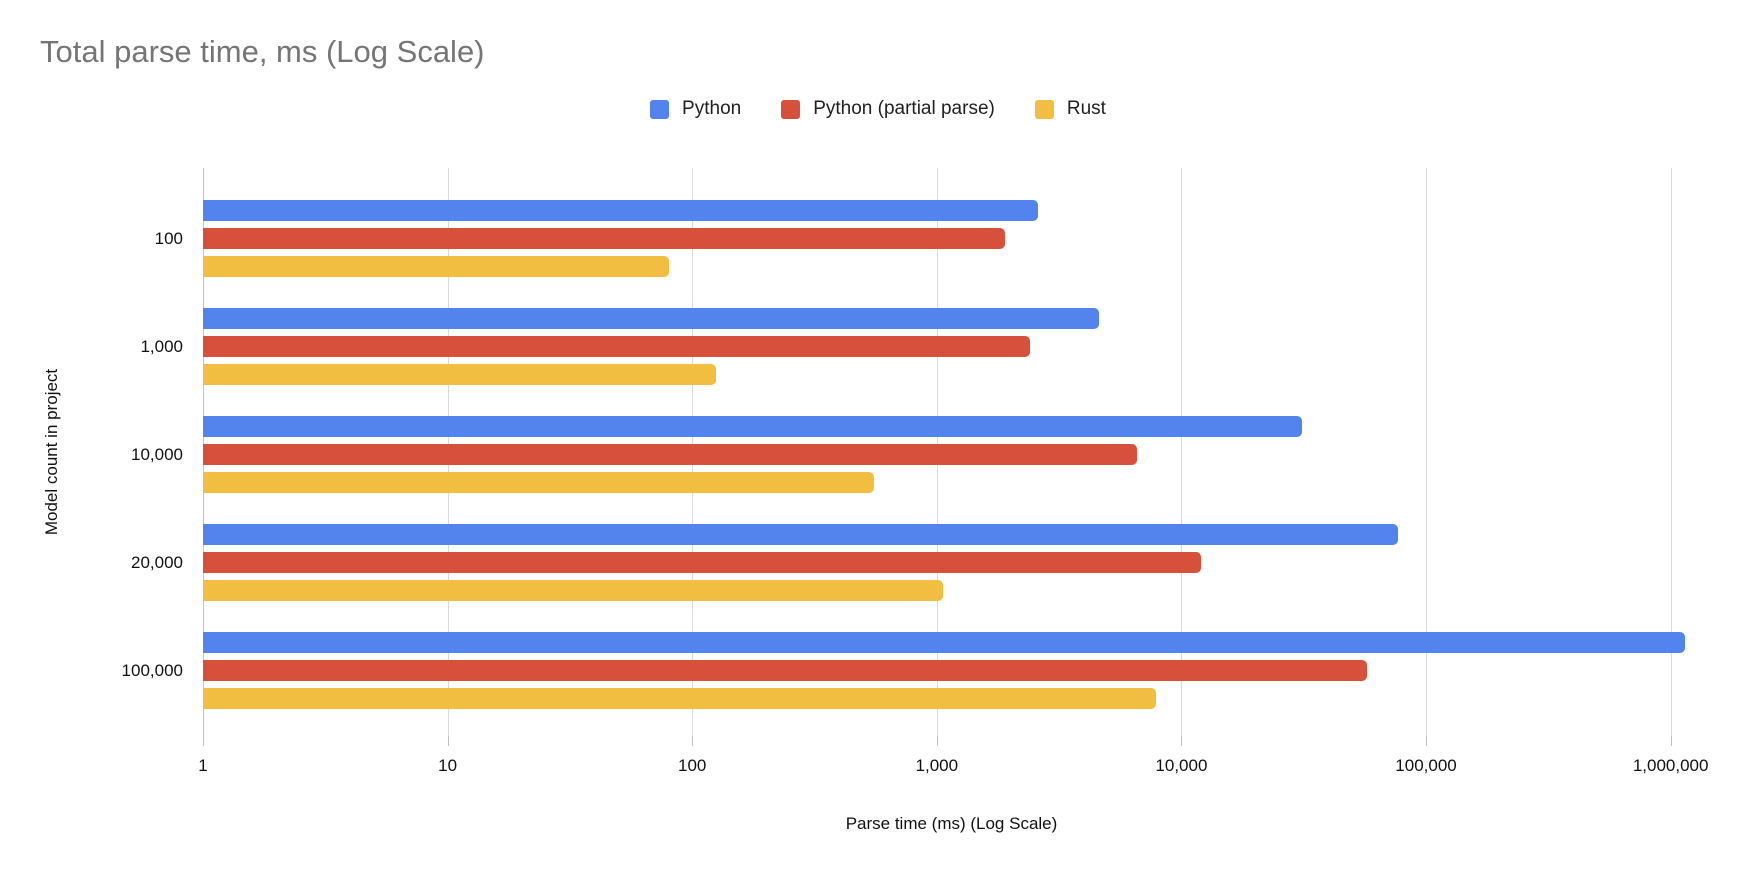 This screenshot has height=884, width=1756. What do you see at coordinates (712, 108) in the screenshot?
I see `legend-label: Python` at bounding box center [712, 108].